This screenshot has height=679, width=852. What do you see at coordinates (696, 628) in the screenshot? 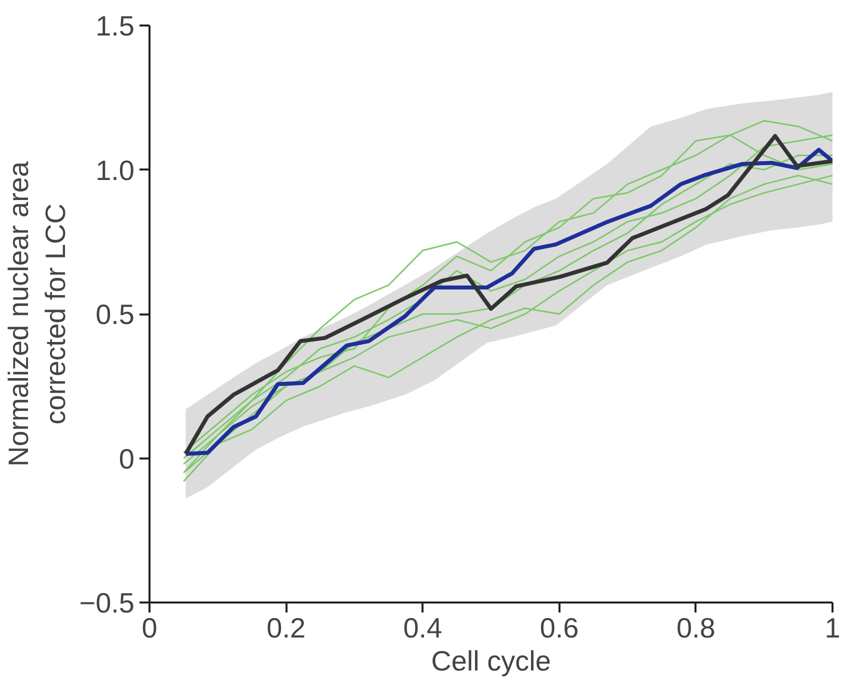
I see `x-tick-label: 0.8` at bounding box center [696, 628].